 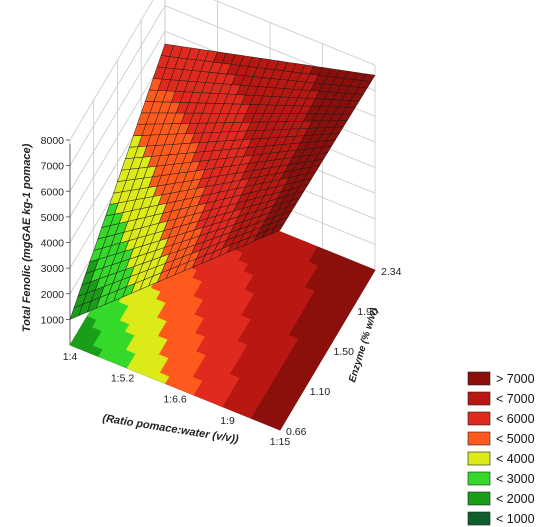 What do you see at coordinates (53, 320) in the screenshot?
I see `z-tick-label: 1000` at bounding box center [53, 320].